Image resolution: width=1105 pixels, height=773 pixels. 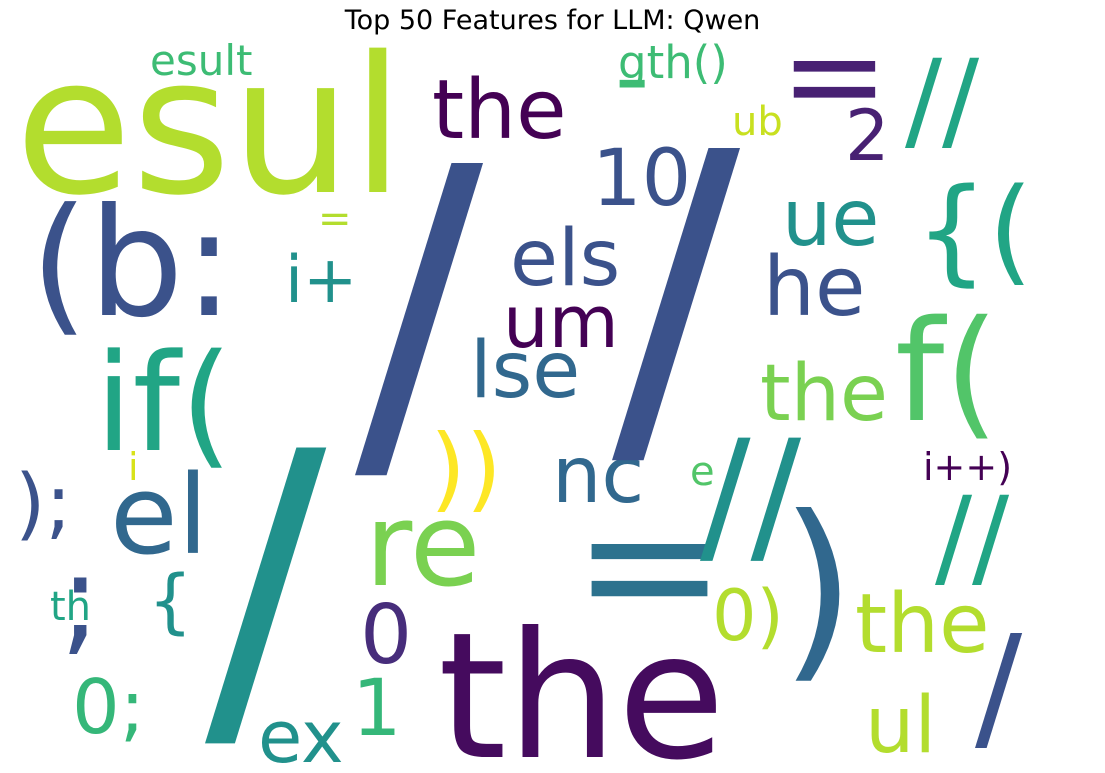 I want to click on word-39: /, so click(x=677, y=293).